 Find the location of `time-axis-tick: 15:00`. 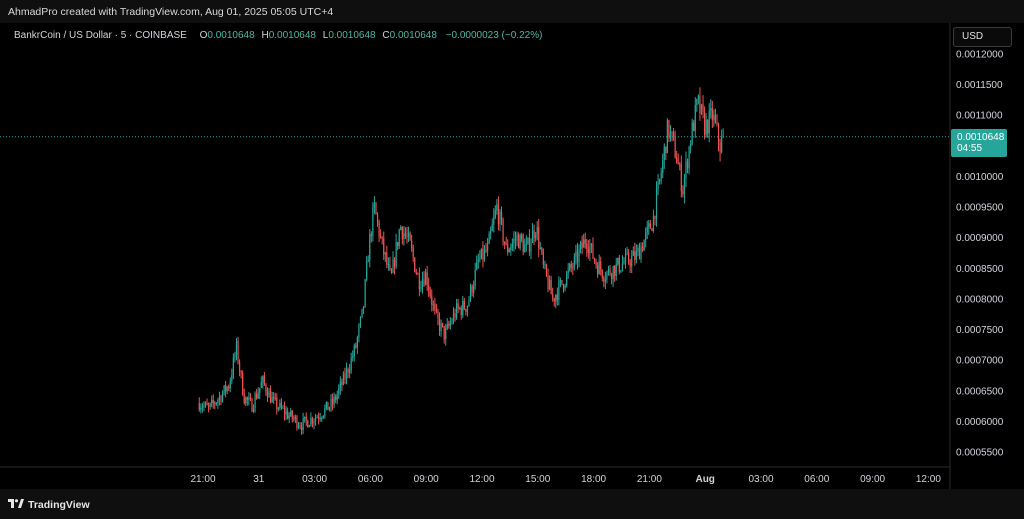

time-axis-tick: 15:00 is located at coordinates (537, 479).